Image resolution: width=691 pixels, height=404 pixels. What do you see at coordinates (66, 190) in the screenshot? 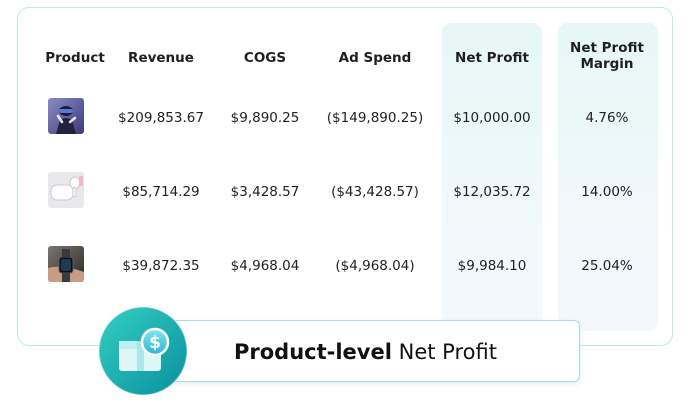
I see `earbuds-product-icon` at bounding box center [66, 190].